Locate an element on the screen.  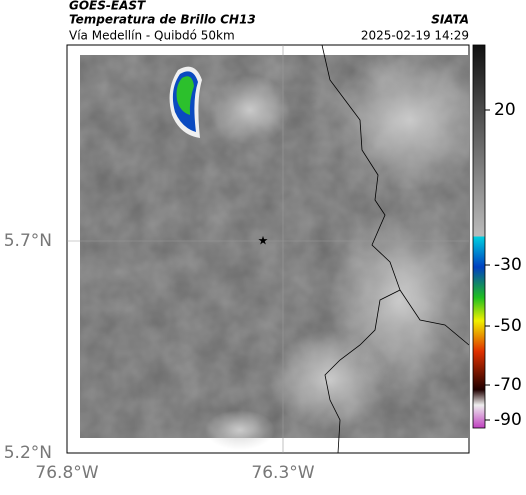
lat-label: 5.7°N is located at coordinates (28, 241).